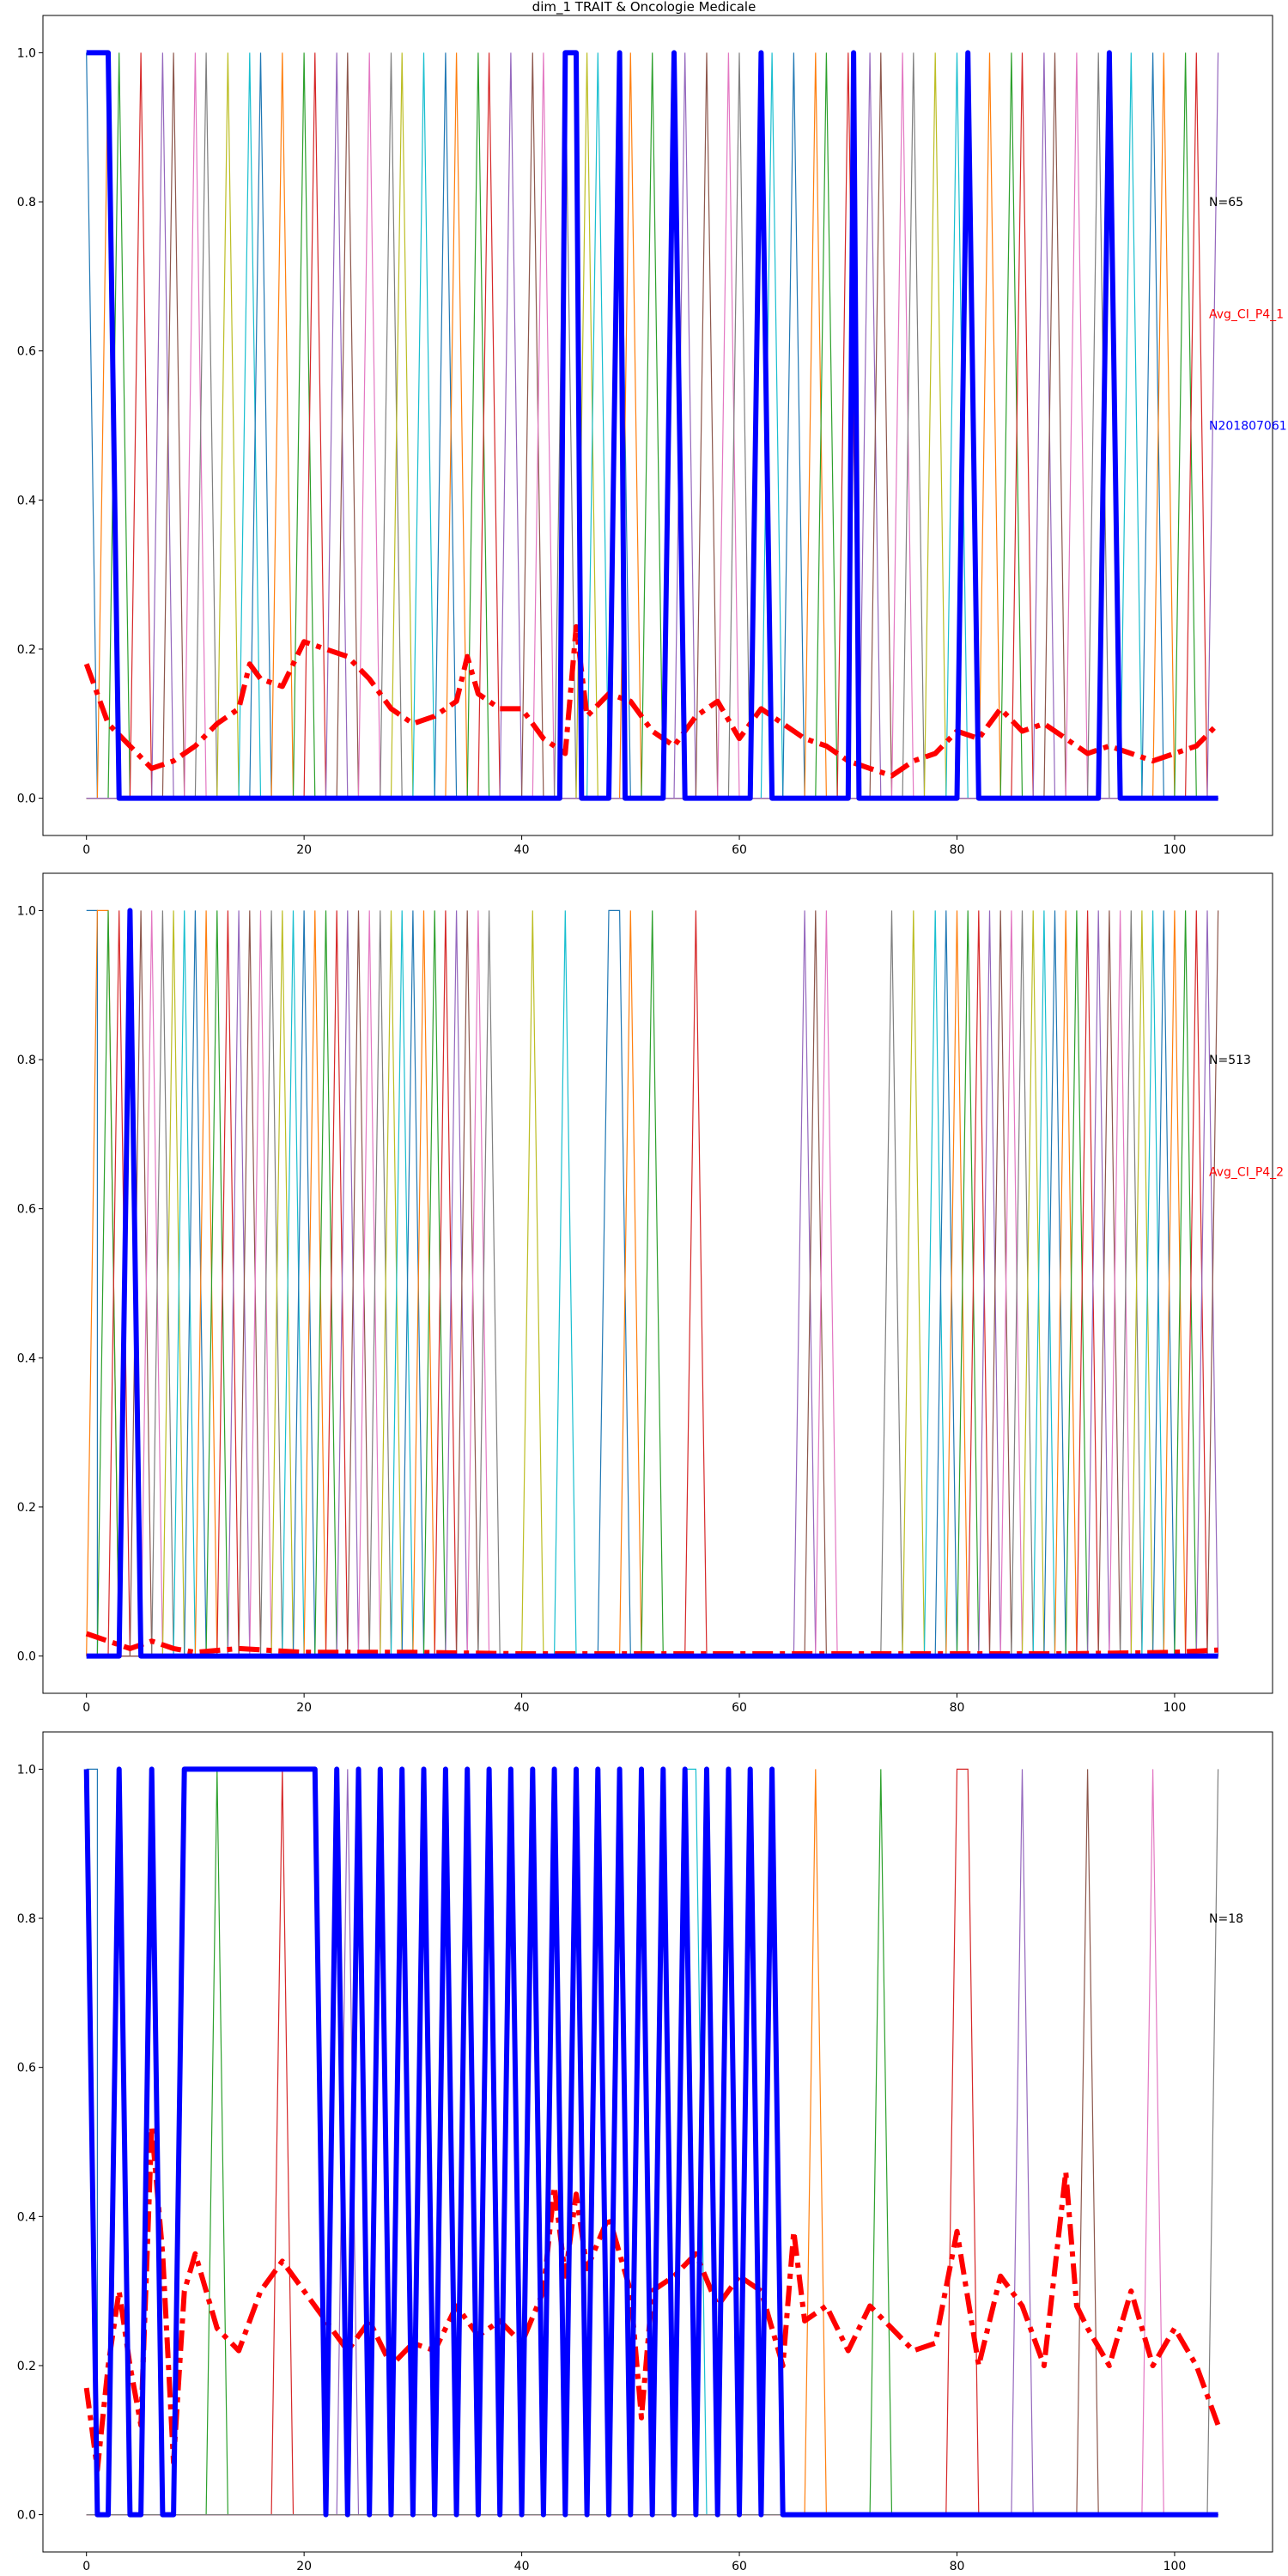 This screenshot has width=1288, height=2576. Describe the element at coordinates (644, 7) in the screenshot. I see `figure-title: dim_1 TRAIT & Oncologie Medicale` at that location.